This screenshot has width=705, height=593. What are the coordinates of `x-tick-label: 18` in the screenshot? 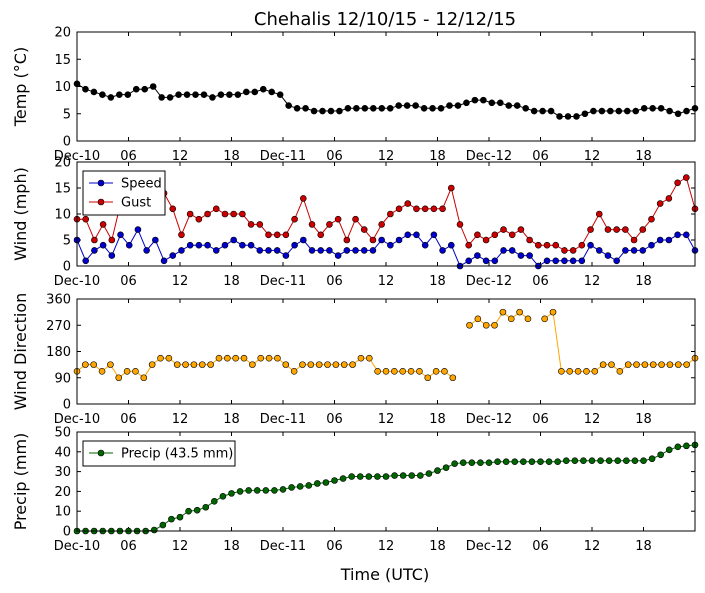 It's located at (437, 546).